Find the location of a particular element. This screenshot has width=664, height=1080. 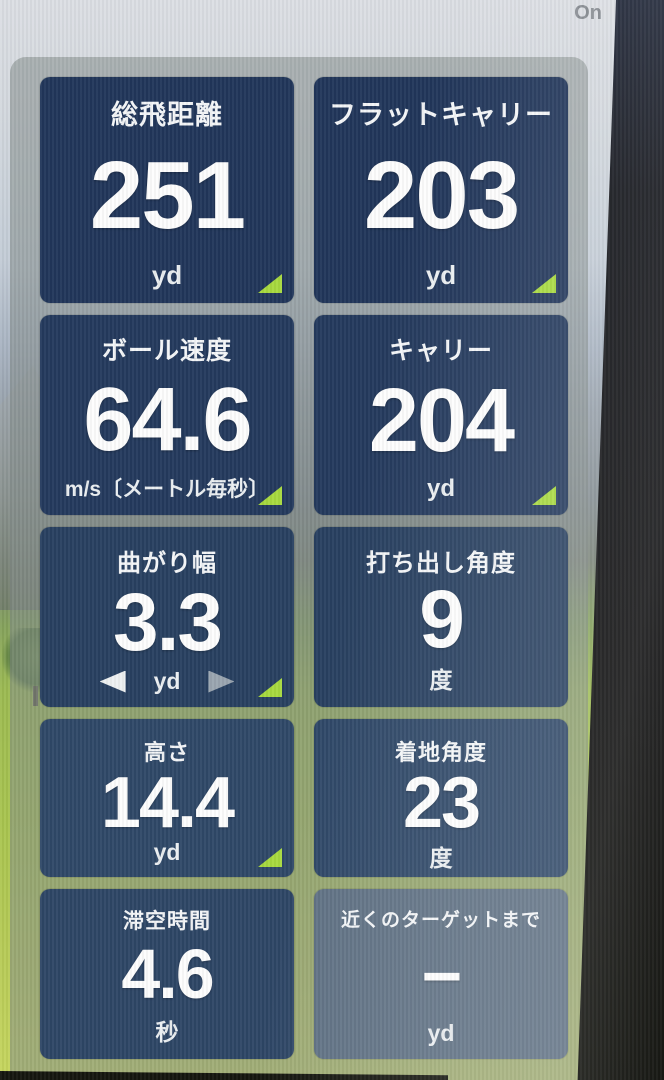

card-hang-time: 滞空時間 4.6 秒 is located at coordinates (167, 974).